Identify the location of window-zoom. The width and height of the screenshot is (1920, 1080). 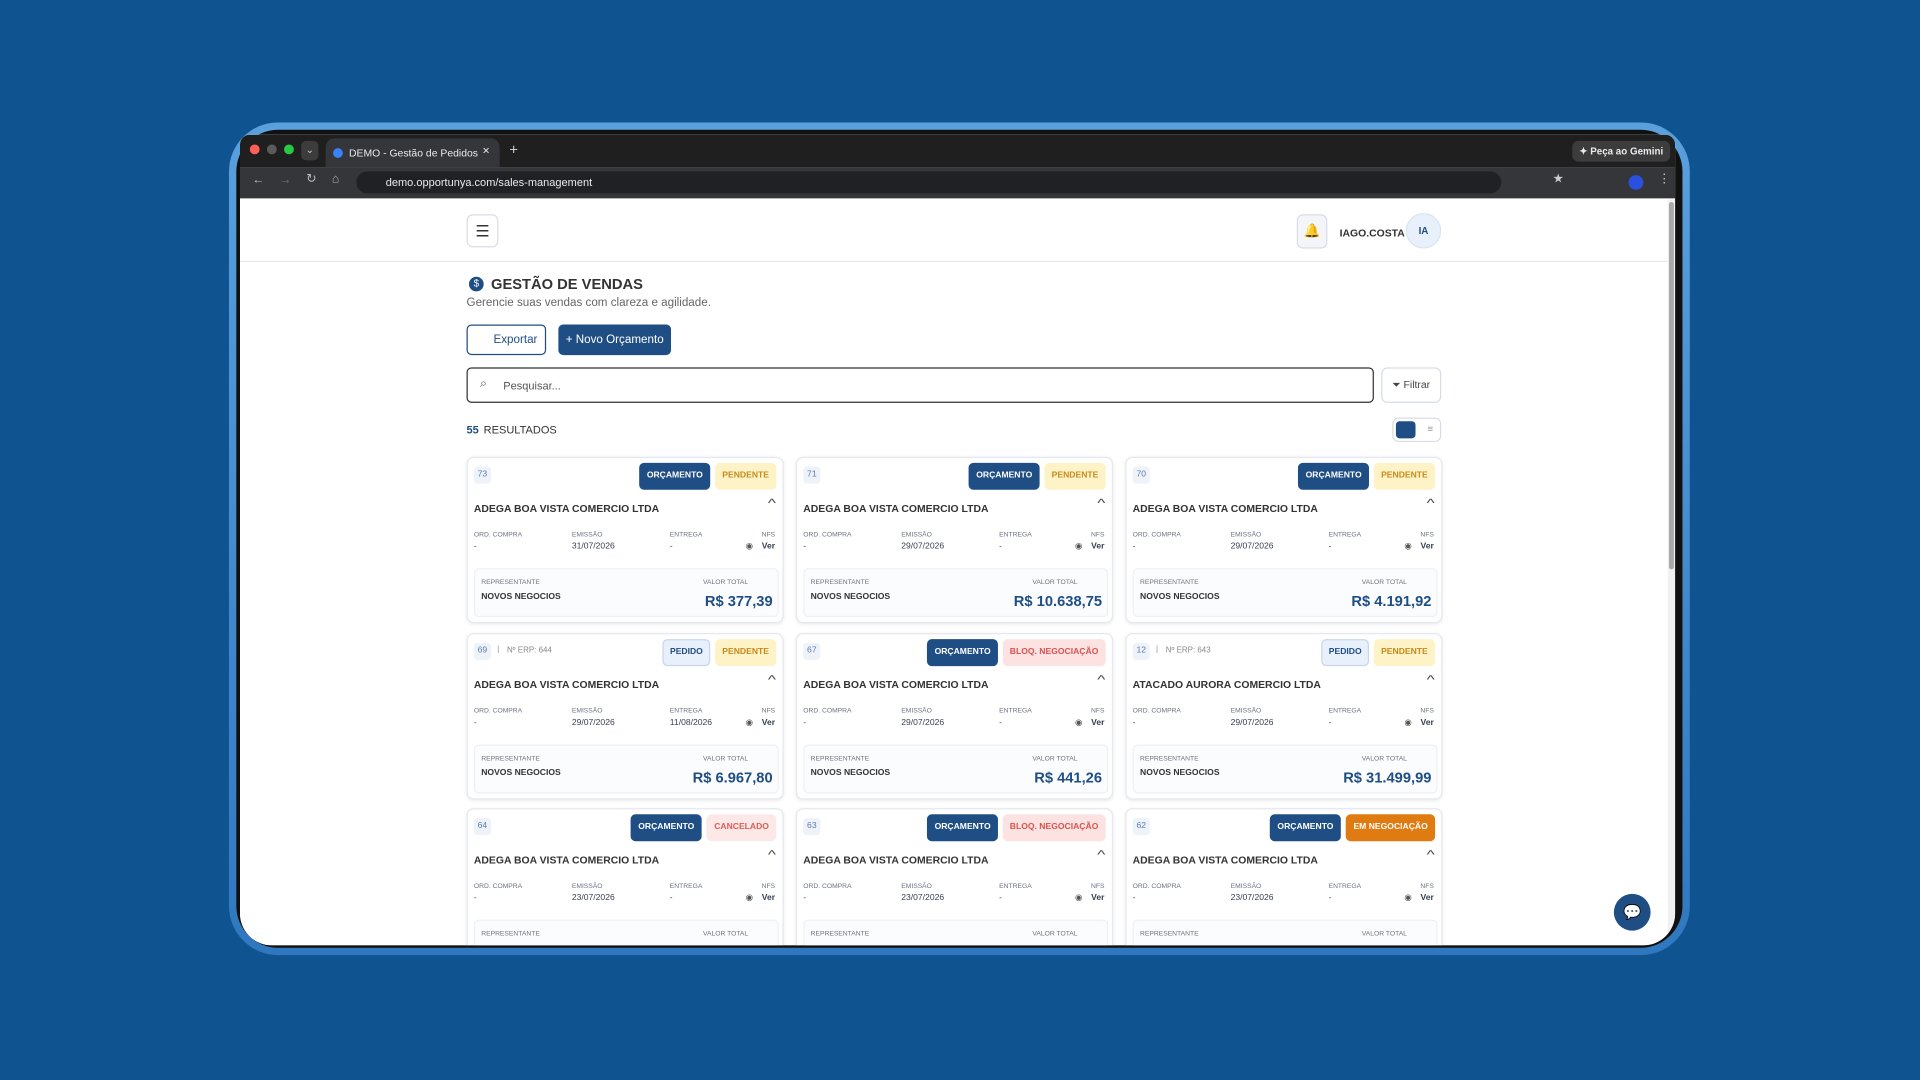
(289, 149).